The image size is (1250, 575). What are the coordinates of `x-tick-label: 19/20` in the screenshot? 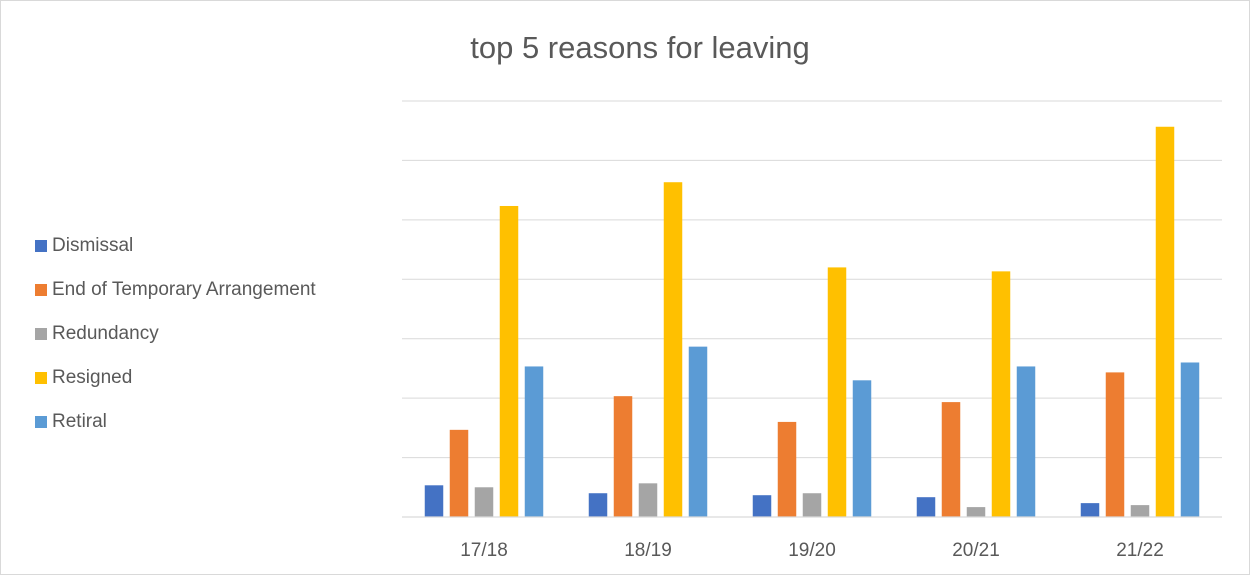 It's located at (812, 550).